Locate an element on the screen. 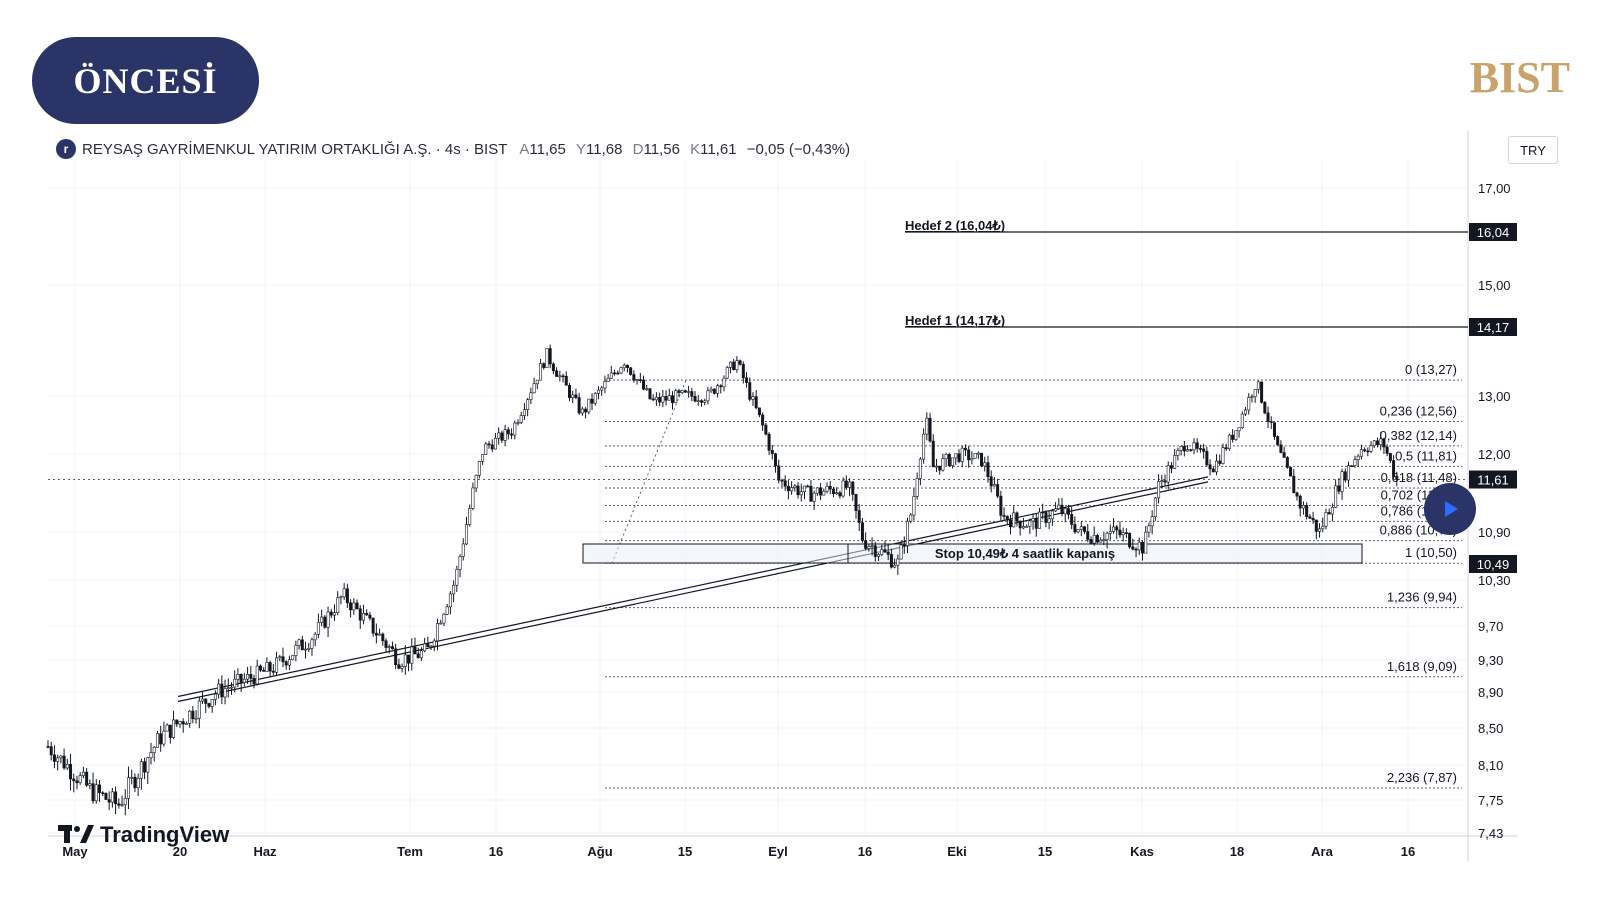  y-tick-label: 17,00 is located at coordinates (1494, 188).